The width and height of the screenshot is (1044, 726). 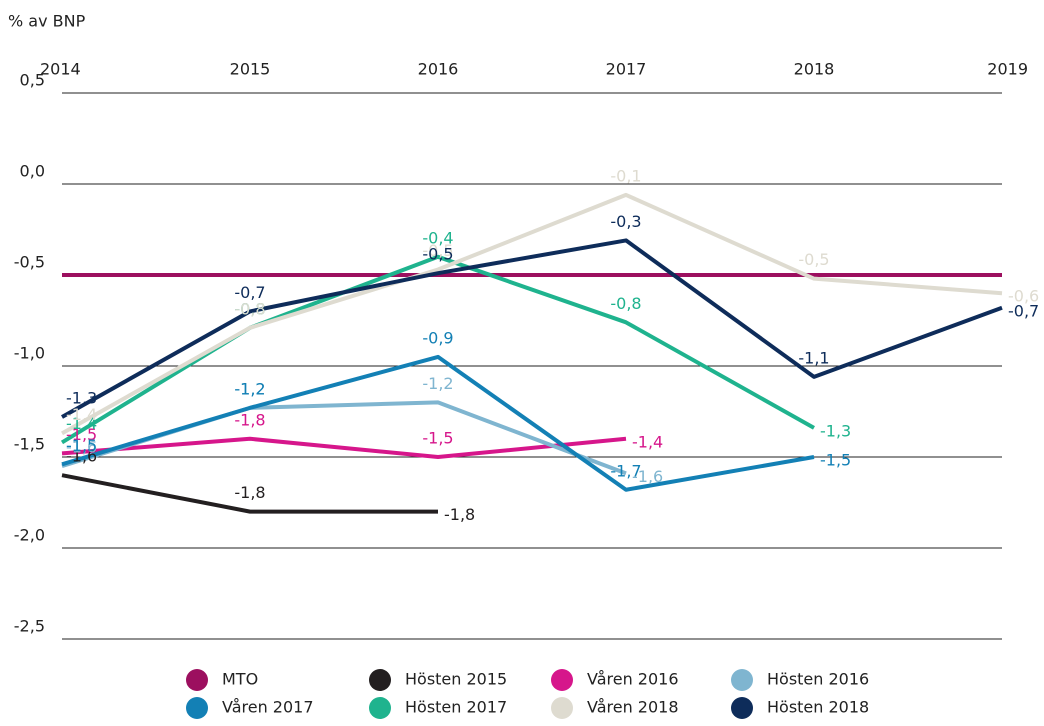 What do you see at coordinates (625, 175) in the screenshot?
I see `data-label: -0,1` at bounding box center [625, 175].